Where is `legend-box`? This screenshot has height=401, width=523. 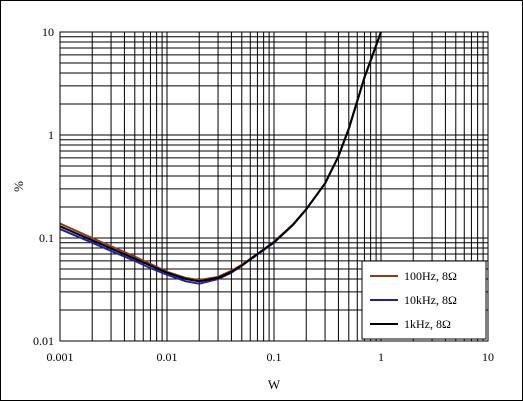 legend-box is located at coordinates (424, 300).